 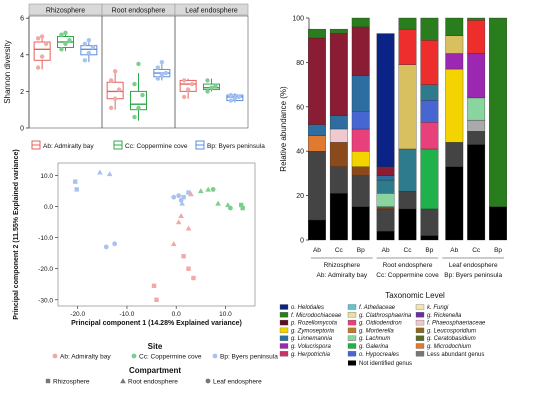 What do you see at coordinates (7, 72) in the screenshot?
I see `box-y-axis-label: Shannon diversity` at bounding box center [7, 72].